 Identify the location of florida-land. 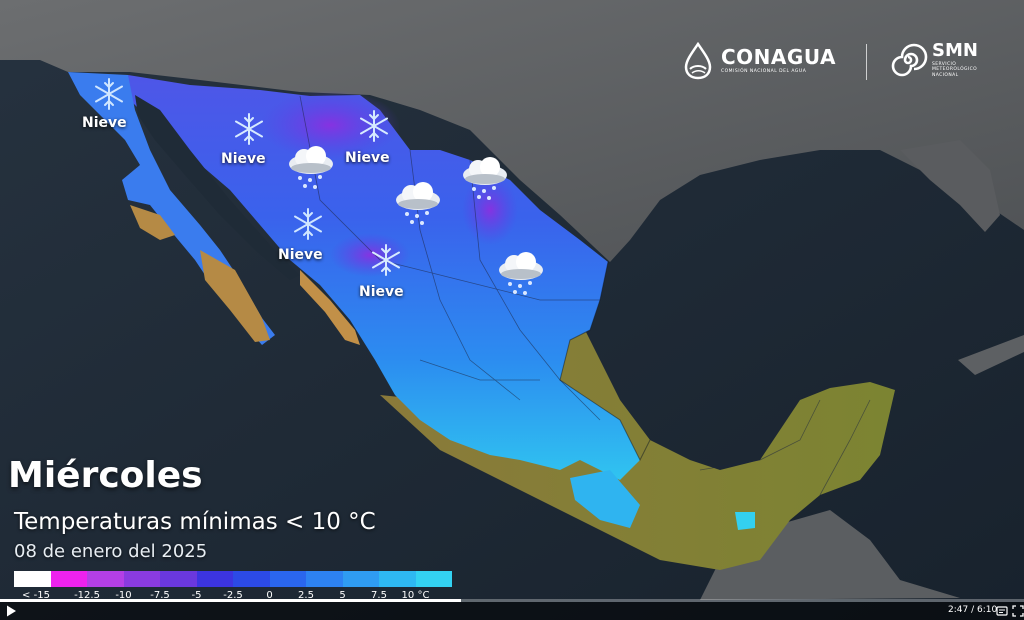
(950, 186).